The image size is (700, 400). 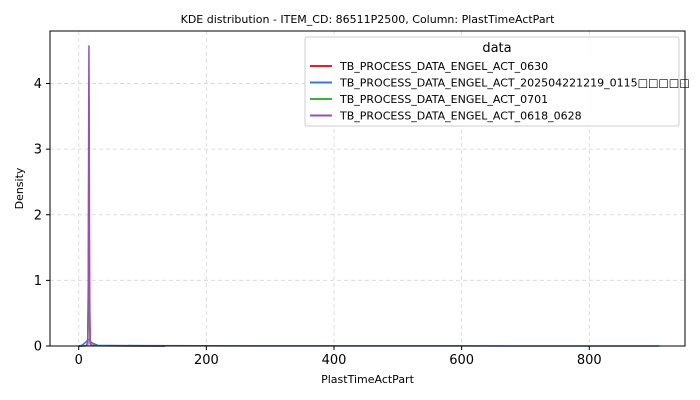 What do you see at coordinates (460, 116) in the screenshot?
I see `legend-label-3: TB_PROCESS_DATA_ENGEL_ACT_0618_0628` at bounding box center [460, 116].